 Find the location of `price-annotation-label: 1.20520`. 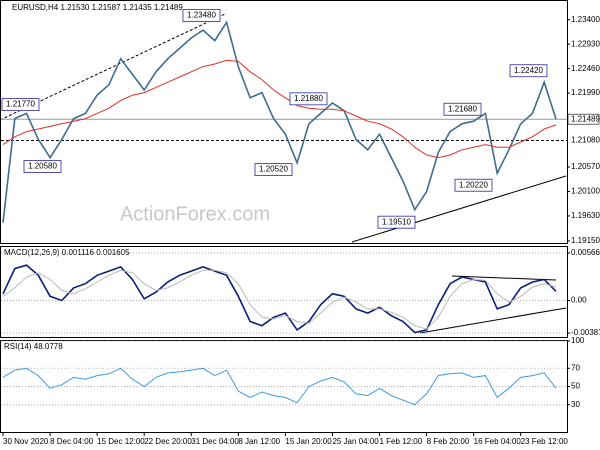

price-annotation-label: 1.20520 is located at coordinates (273, 169).